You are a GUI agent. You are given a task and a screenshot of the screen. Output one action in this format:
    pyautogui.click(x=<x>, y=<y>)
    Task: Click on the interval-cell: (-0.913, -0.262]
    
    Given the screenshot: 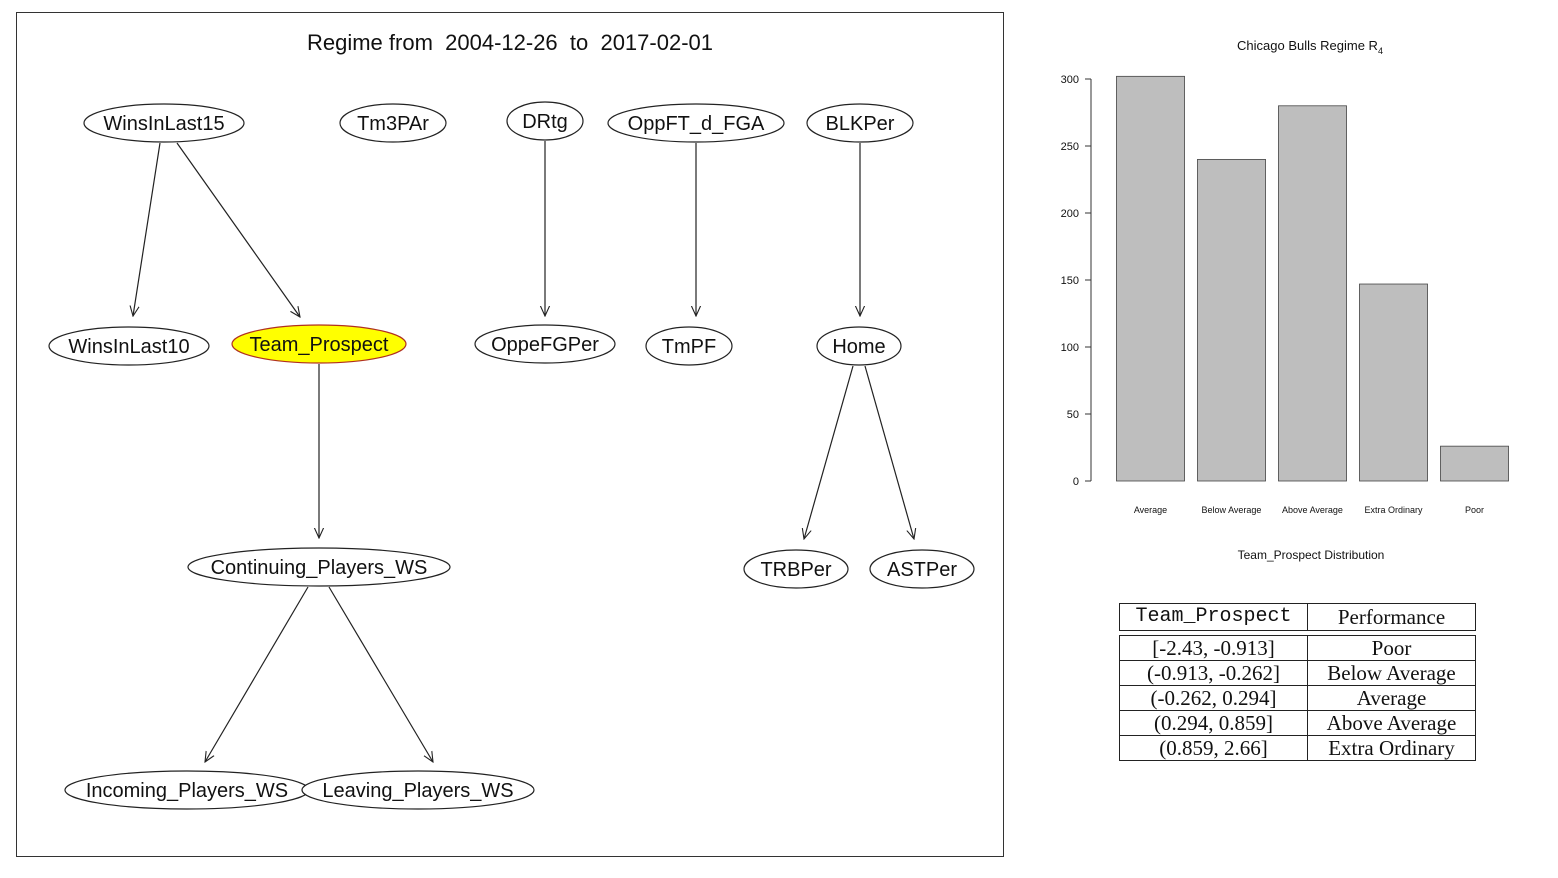 What is the action you would take?
    pyautogui.click(x=1213, y=673)
    